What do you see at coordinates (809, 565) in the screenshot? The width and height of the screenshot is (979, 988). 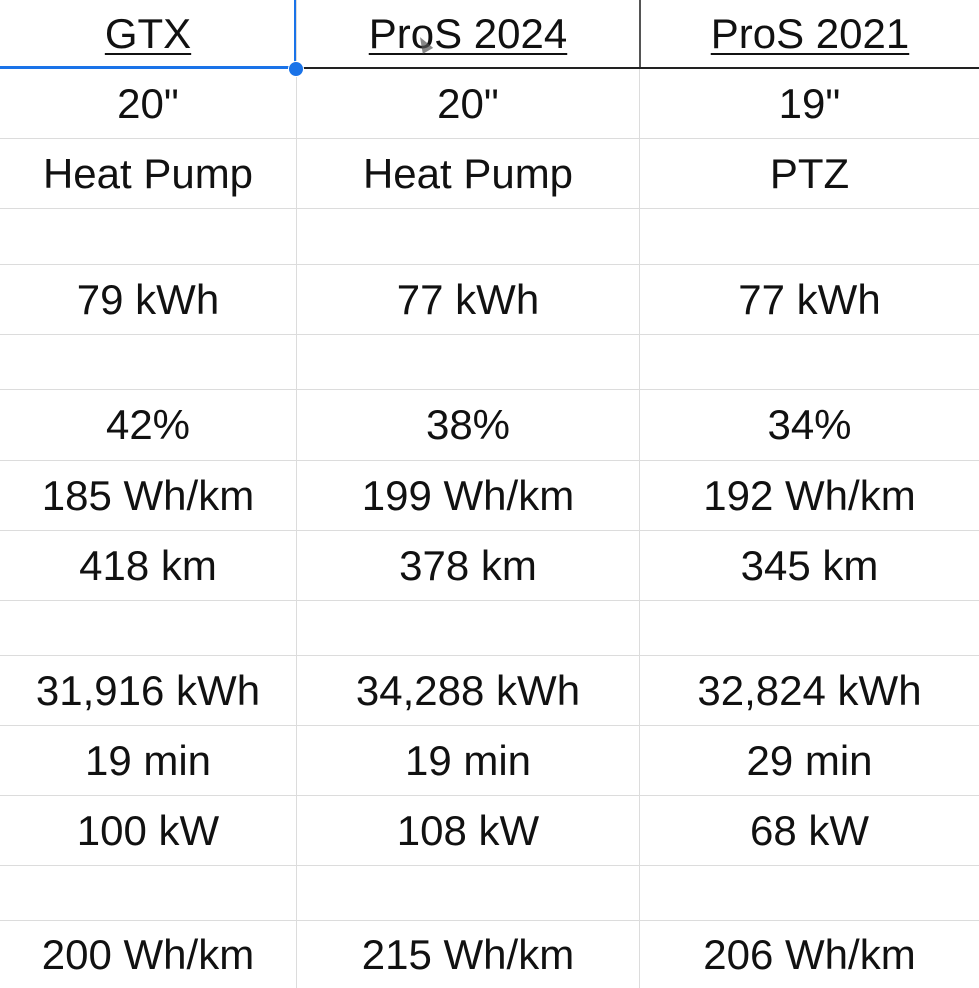 I see `table-cell: 345 km` at bounding box center [809, 565].